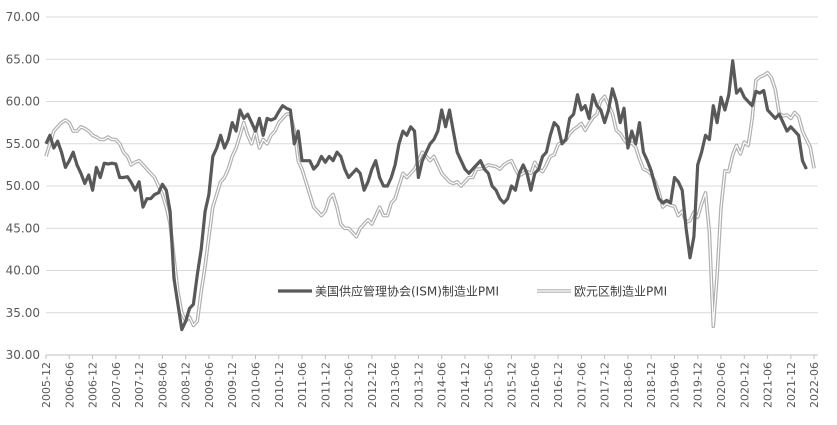 The width and height of the screenshot is (837, 425). I want to click on x-tick-label: 2007-06, so click(116, 385).